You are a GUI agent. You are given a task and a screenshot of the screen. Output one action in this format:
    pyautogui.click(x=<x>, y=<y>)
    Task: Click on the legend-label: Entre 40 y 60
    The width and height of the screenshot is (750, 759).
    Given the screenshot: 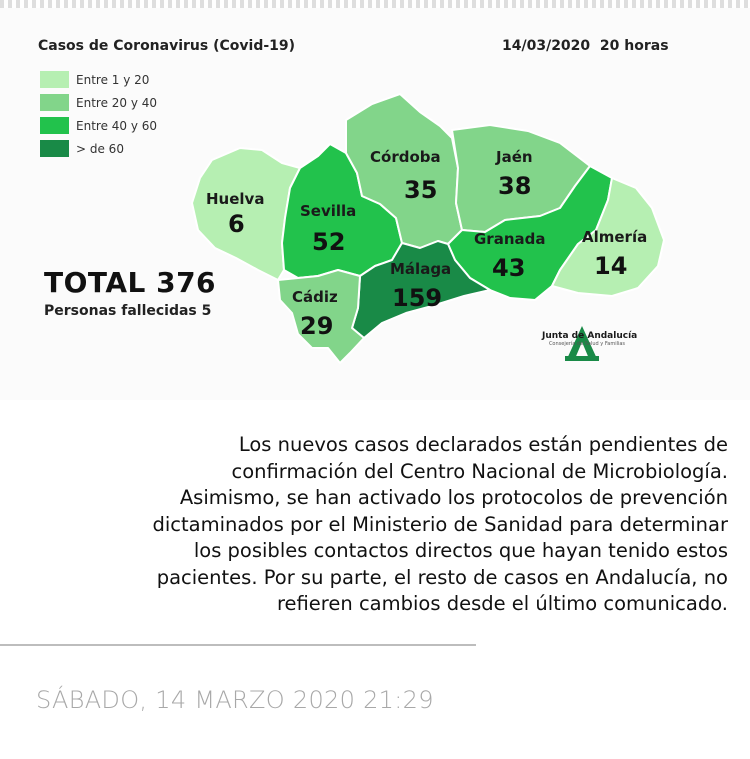 What is the action you would take?
    pyautogui.click(x=117, y=125)
    